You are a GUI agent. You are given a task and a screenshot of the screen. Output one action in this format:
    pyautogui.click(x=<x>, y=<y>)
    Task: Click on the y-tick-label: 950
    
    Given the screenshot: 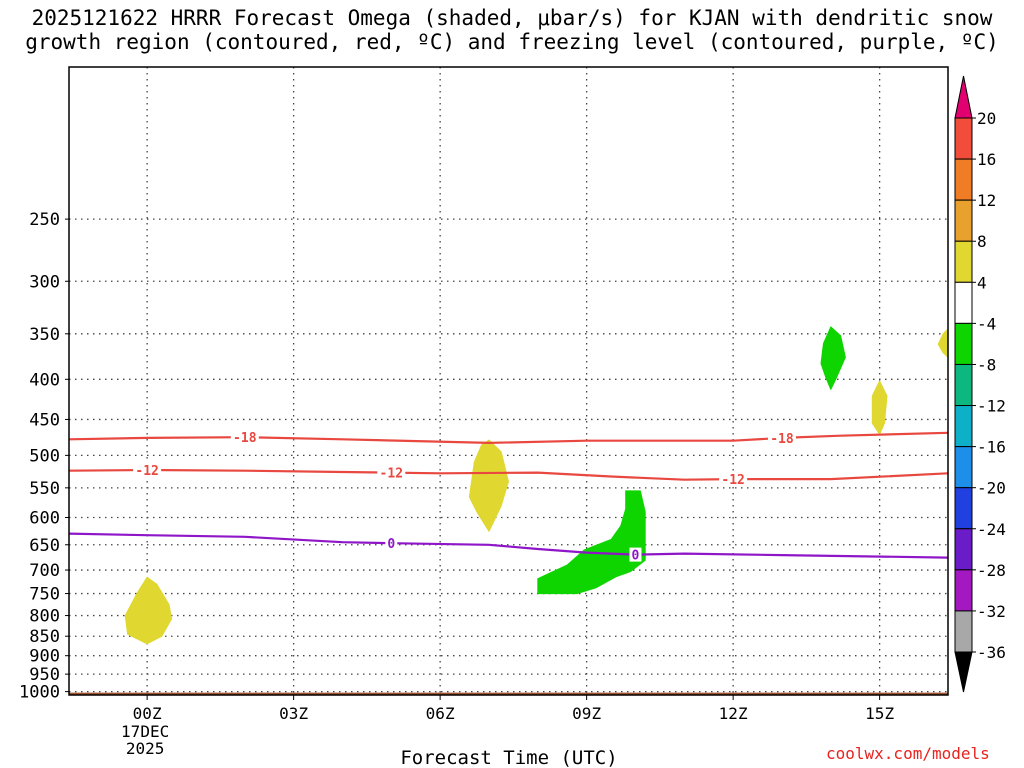 What is the action you would take?
    pyautogui.click(x=44, y=675)
    